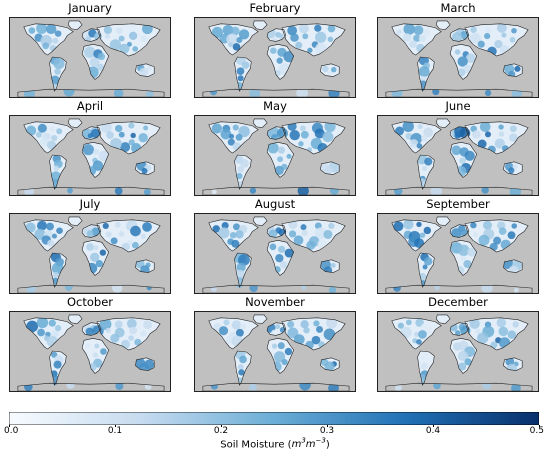 The height and width of the screenshot is (453, 550). What do you see at coordinates (275, 8) in the screenshot?
I see `panel-title: February` at bounding box center [275, 8].